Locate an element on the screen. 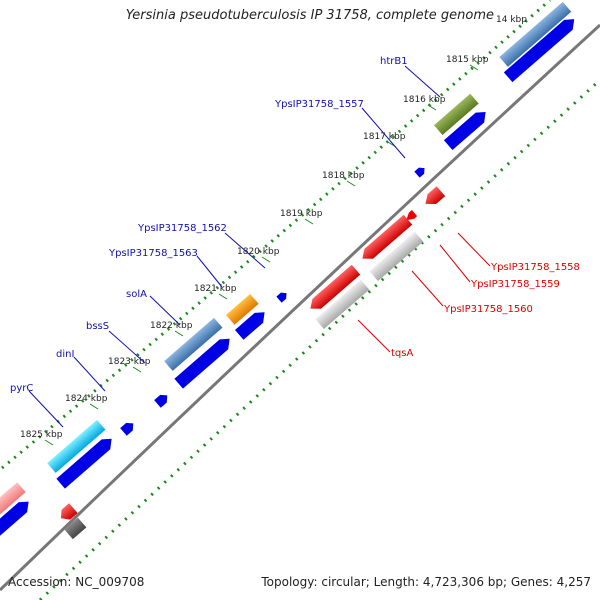 This screenshot has width=600, height=600. cds-arrow-edge is located at coordinates (14, 518).